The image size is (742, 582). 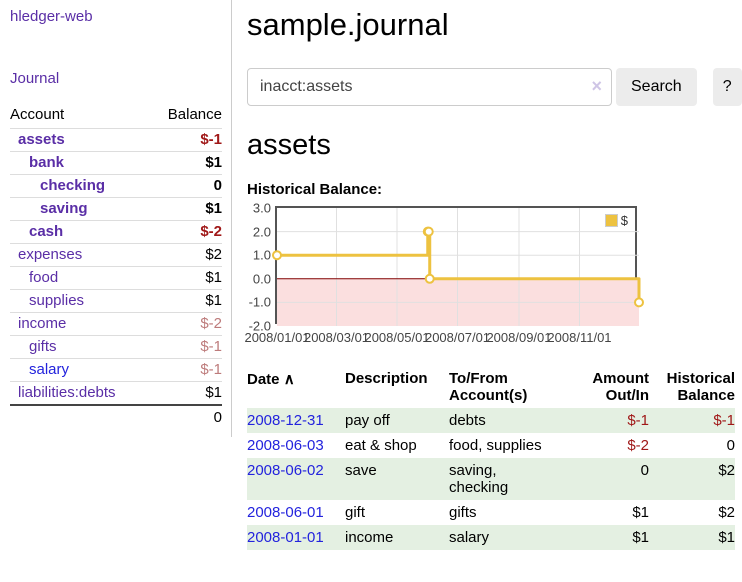 I want to click on register-row: 2008-06-03 eat & shop food, supplies $-2 0, so click(x=491, y=445).